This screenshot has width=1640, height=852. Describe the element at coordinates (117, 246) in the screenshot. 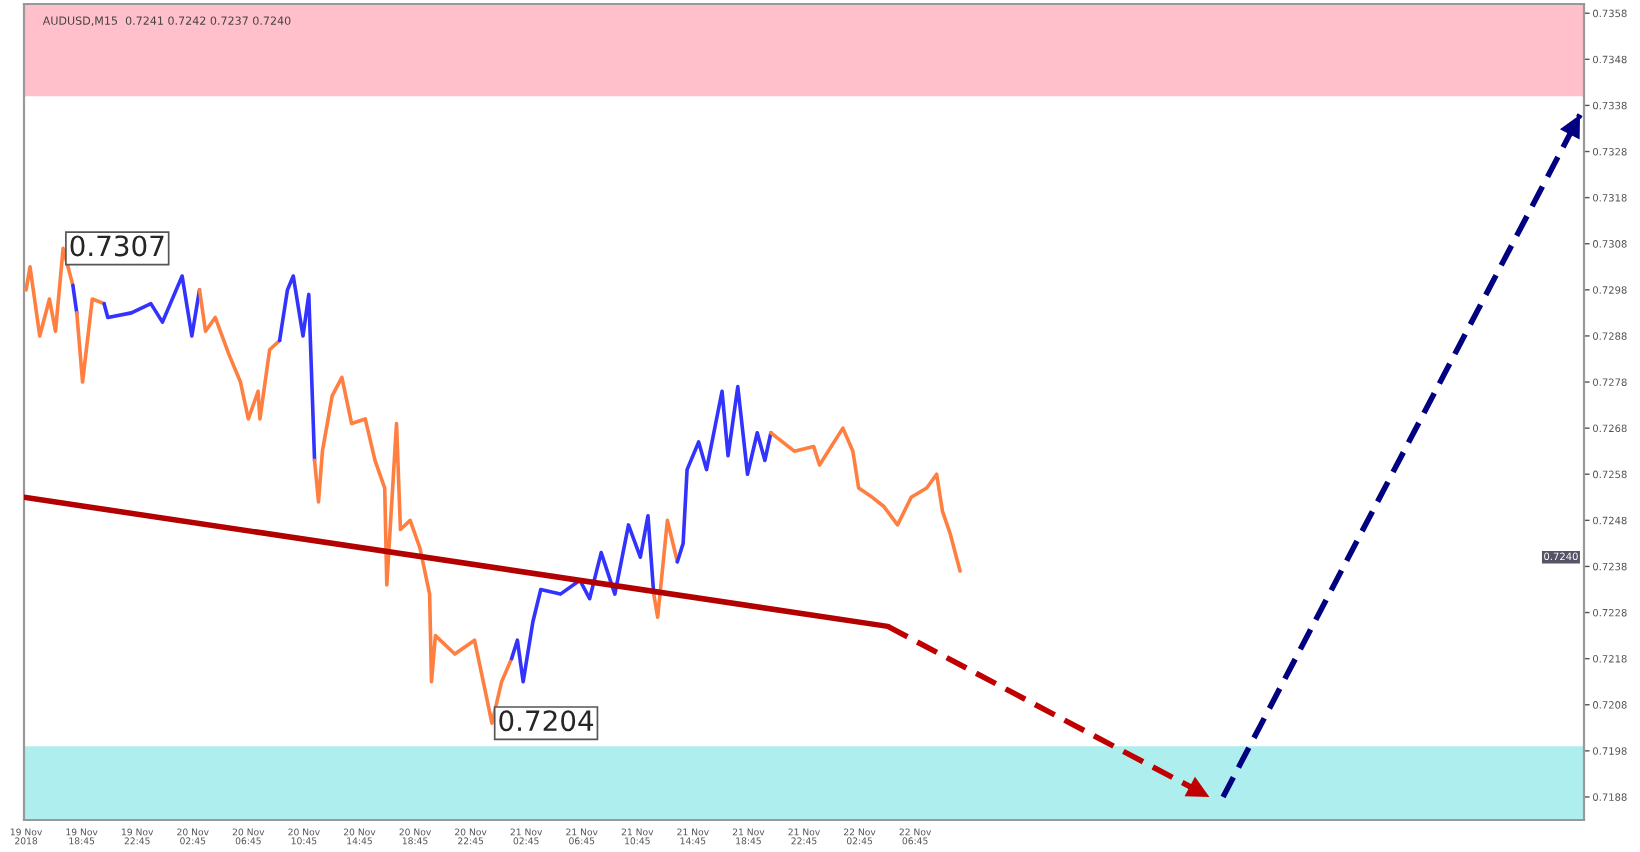

I see `annotation: 0.7307` at that location.